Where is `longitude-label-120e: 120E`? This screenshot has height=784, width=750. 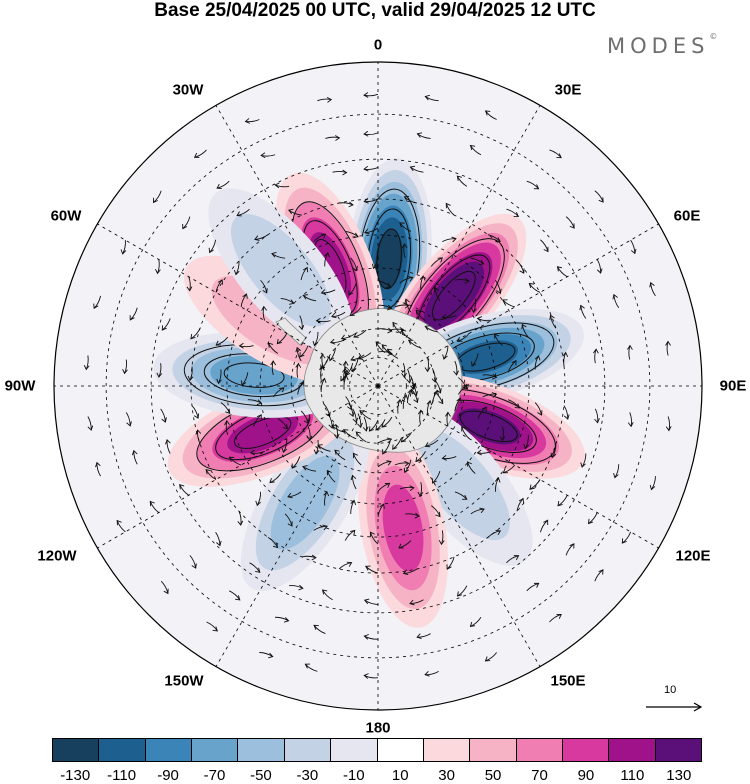 longitude-label-120e: 120E is located at coordinates (693, 556).